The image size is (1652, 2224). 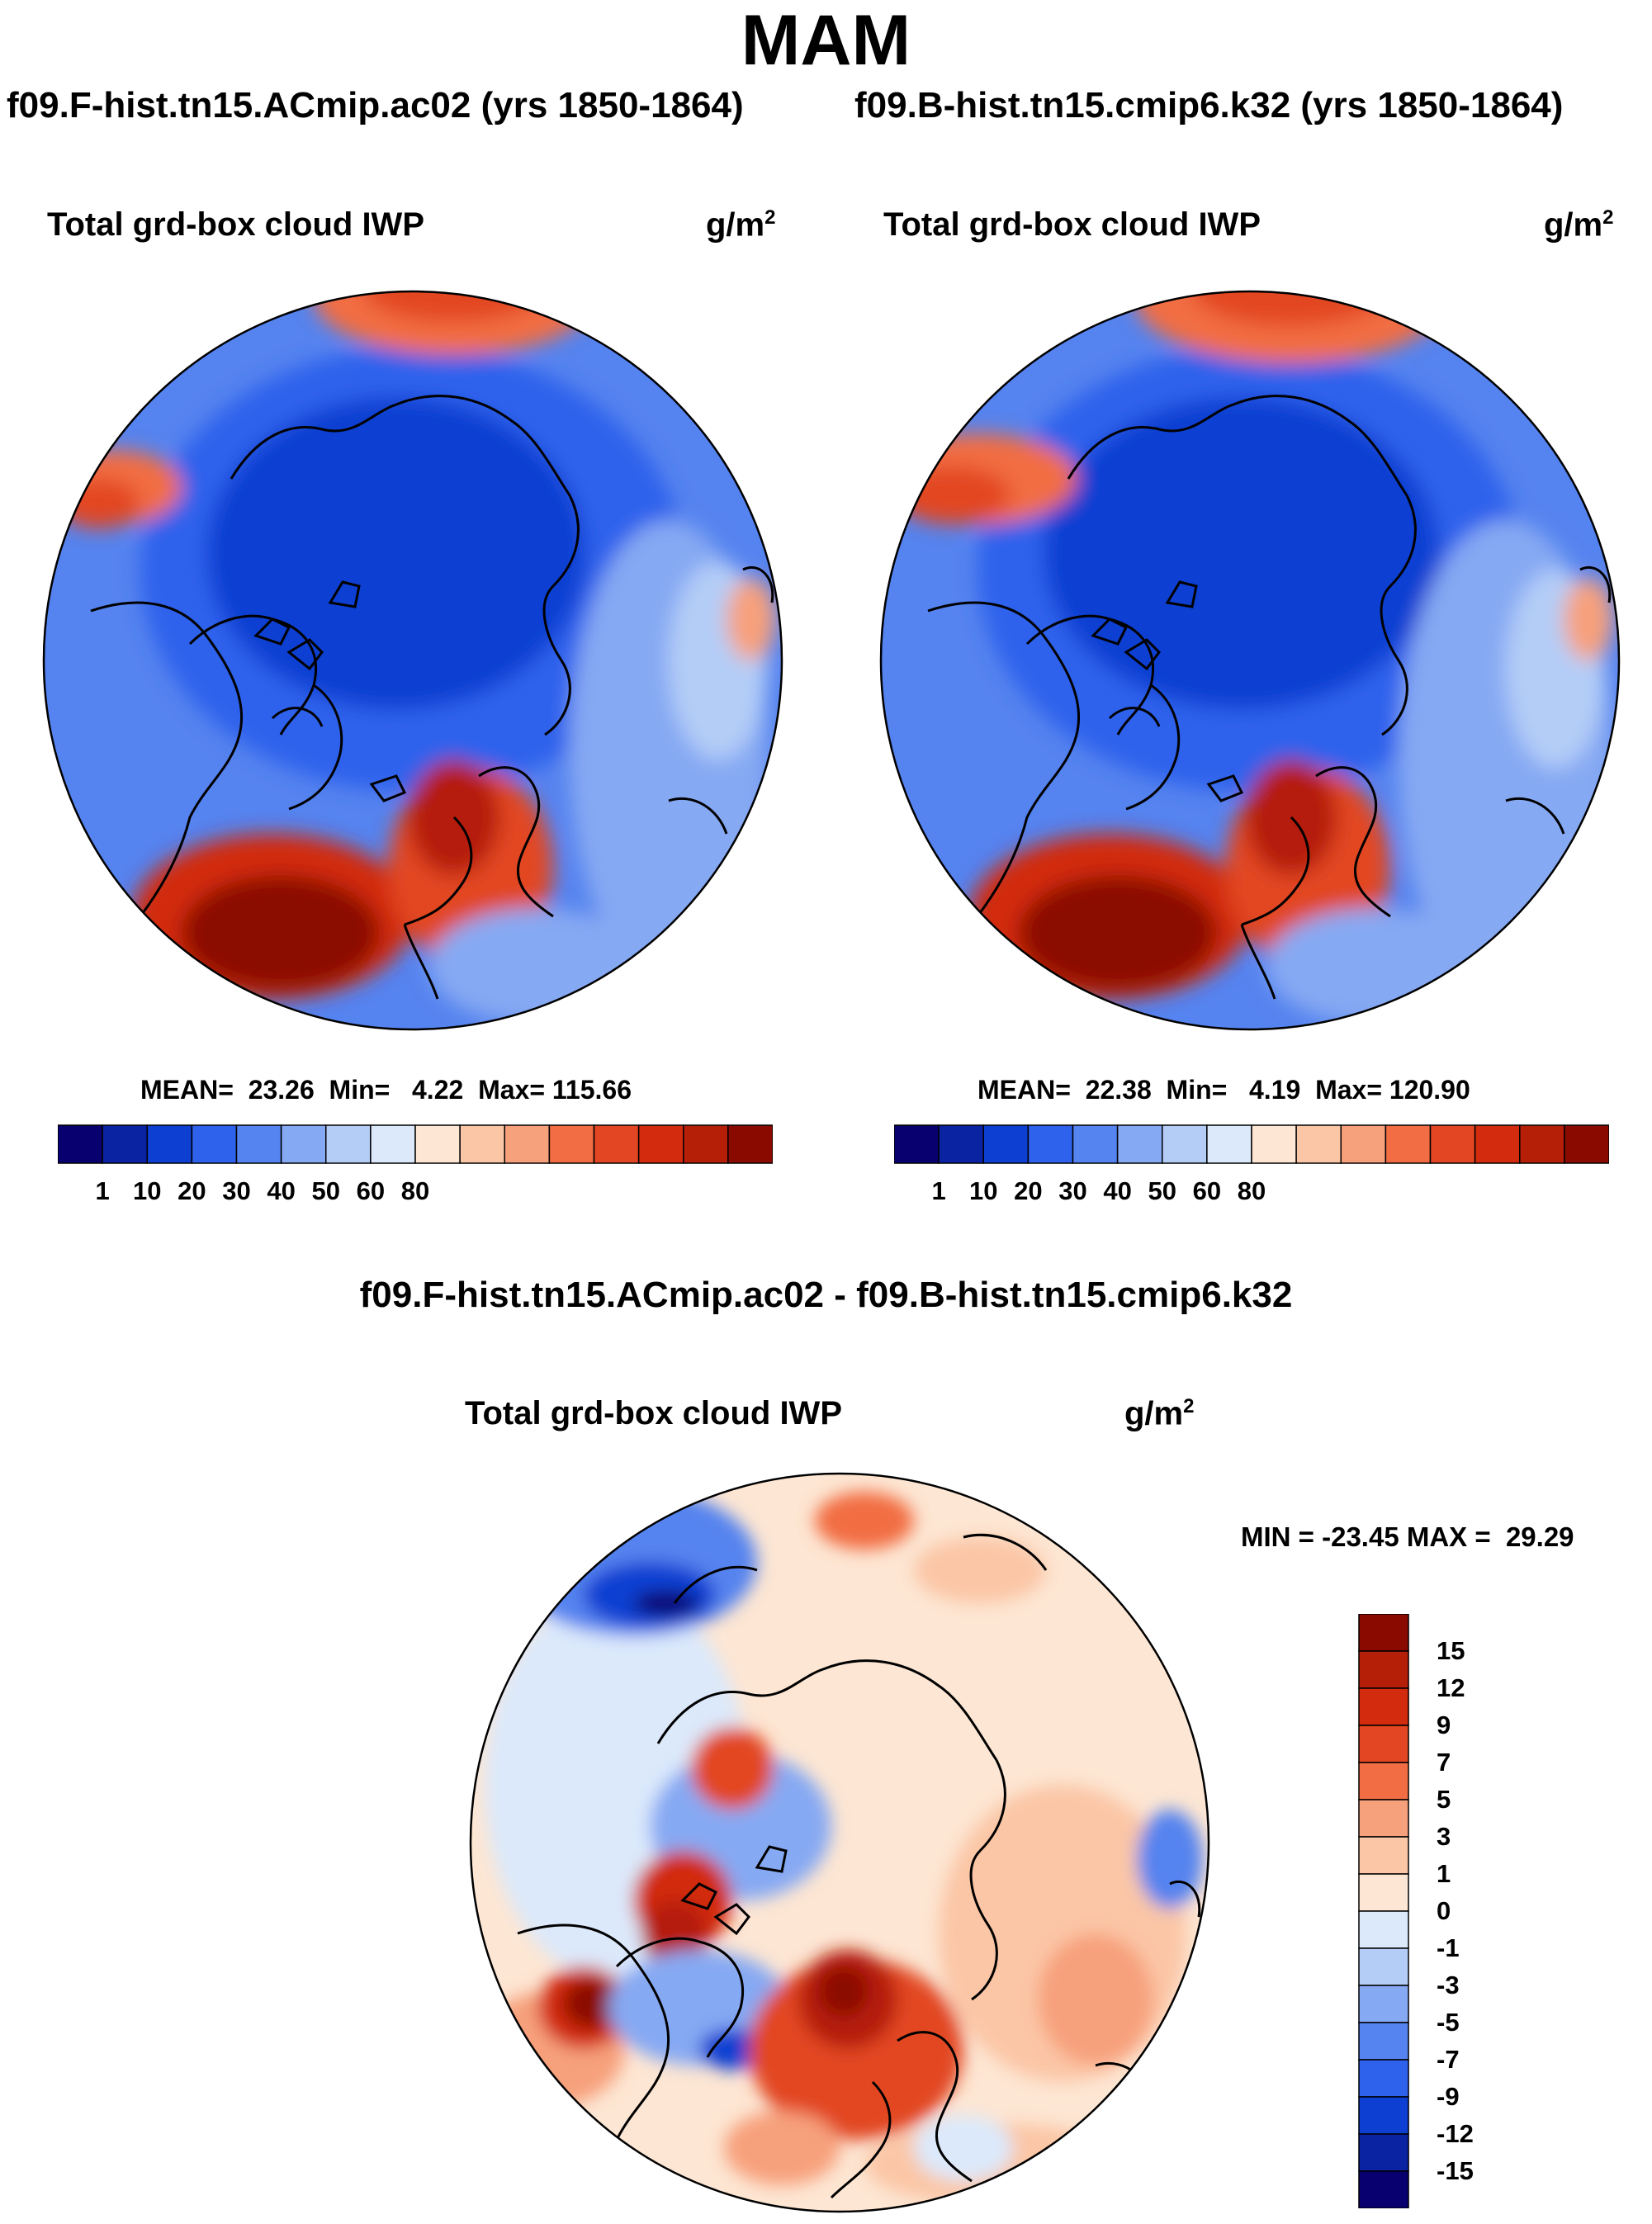 I want to click on colorbar-tick-label: -5, so click(x=1448, y=2022).